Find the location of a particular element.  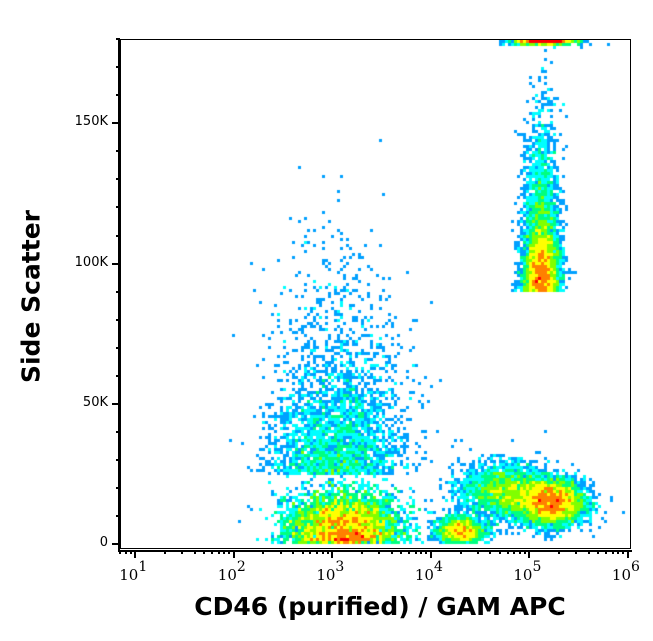

x-tick-label: 10⁴ is located at coordinates (428, 571).